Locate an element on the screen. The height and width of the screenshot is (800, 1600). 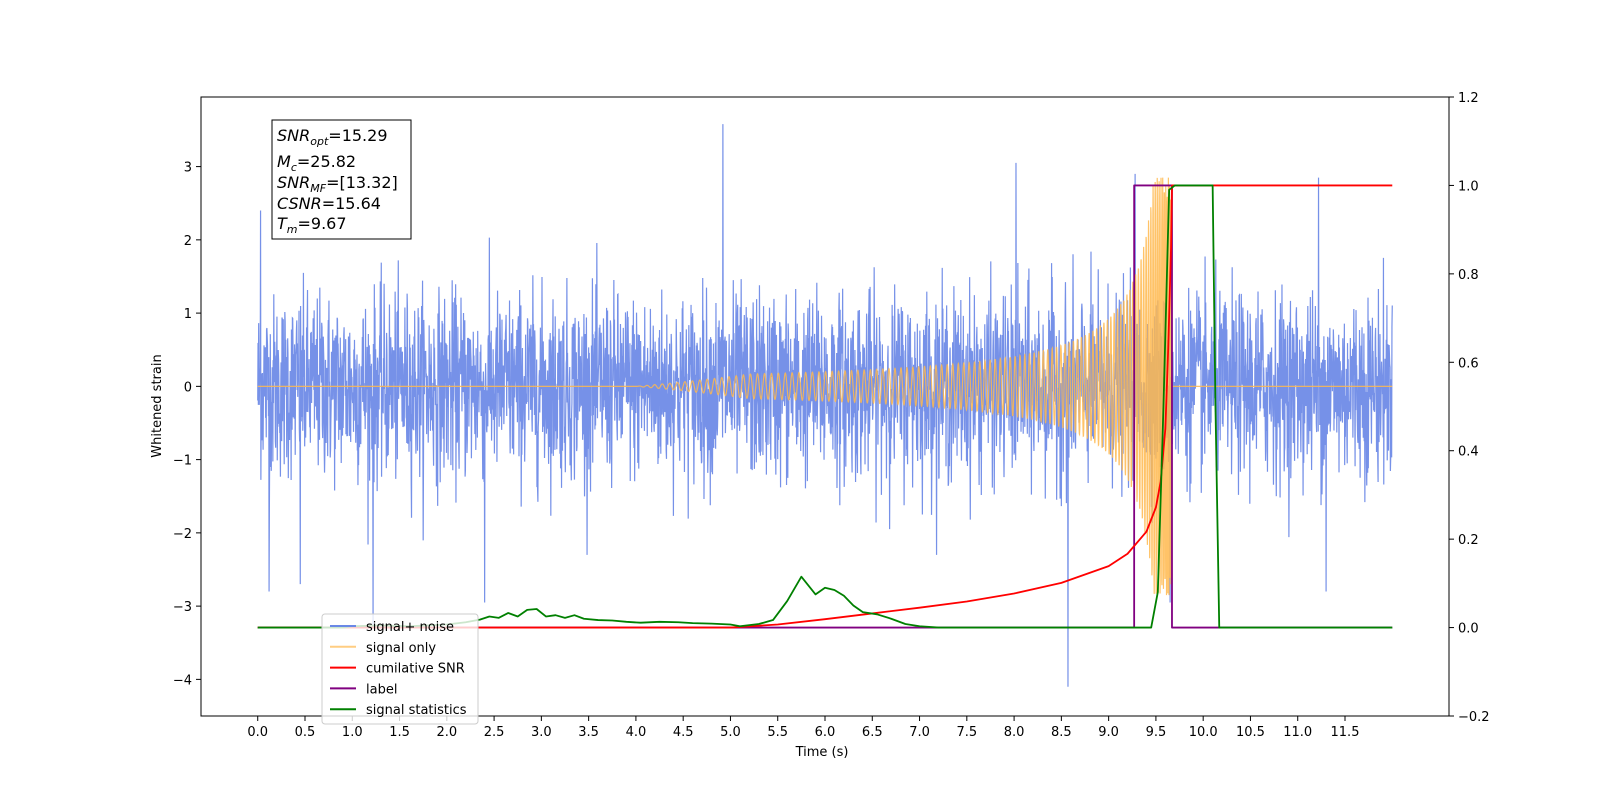
info-mc-base: M is located at coordinates (284, 161).